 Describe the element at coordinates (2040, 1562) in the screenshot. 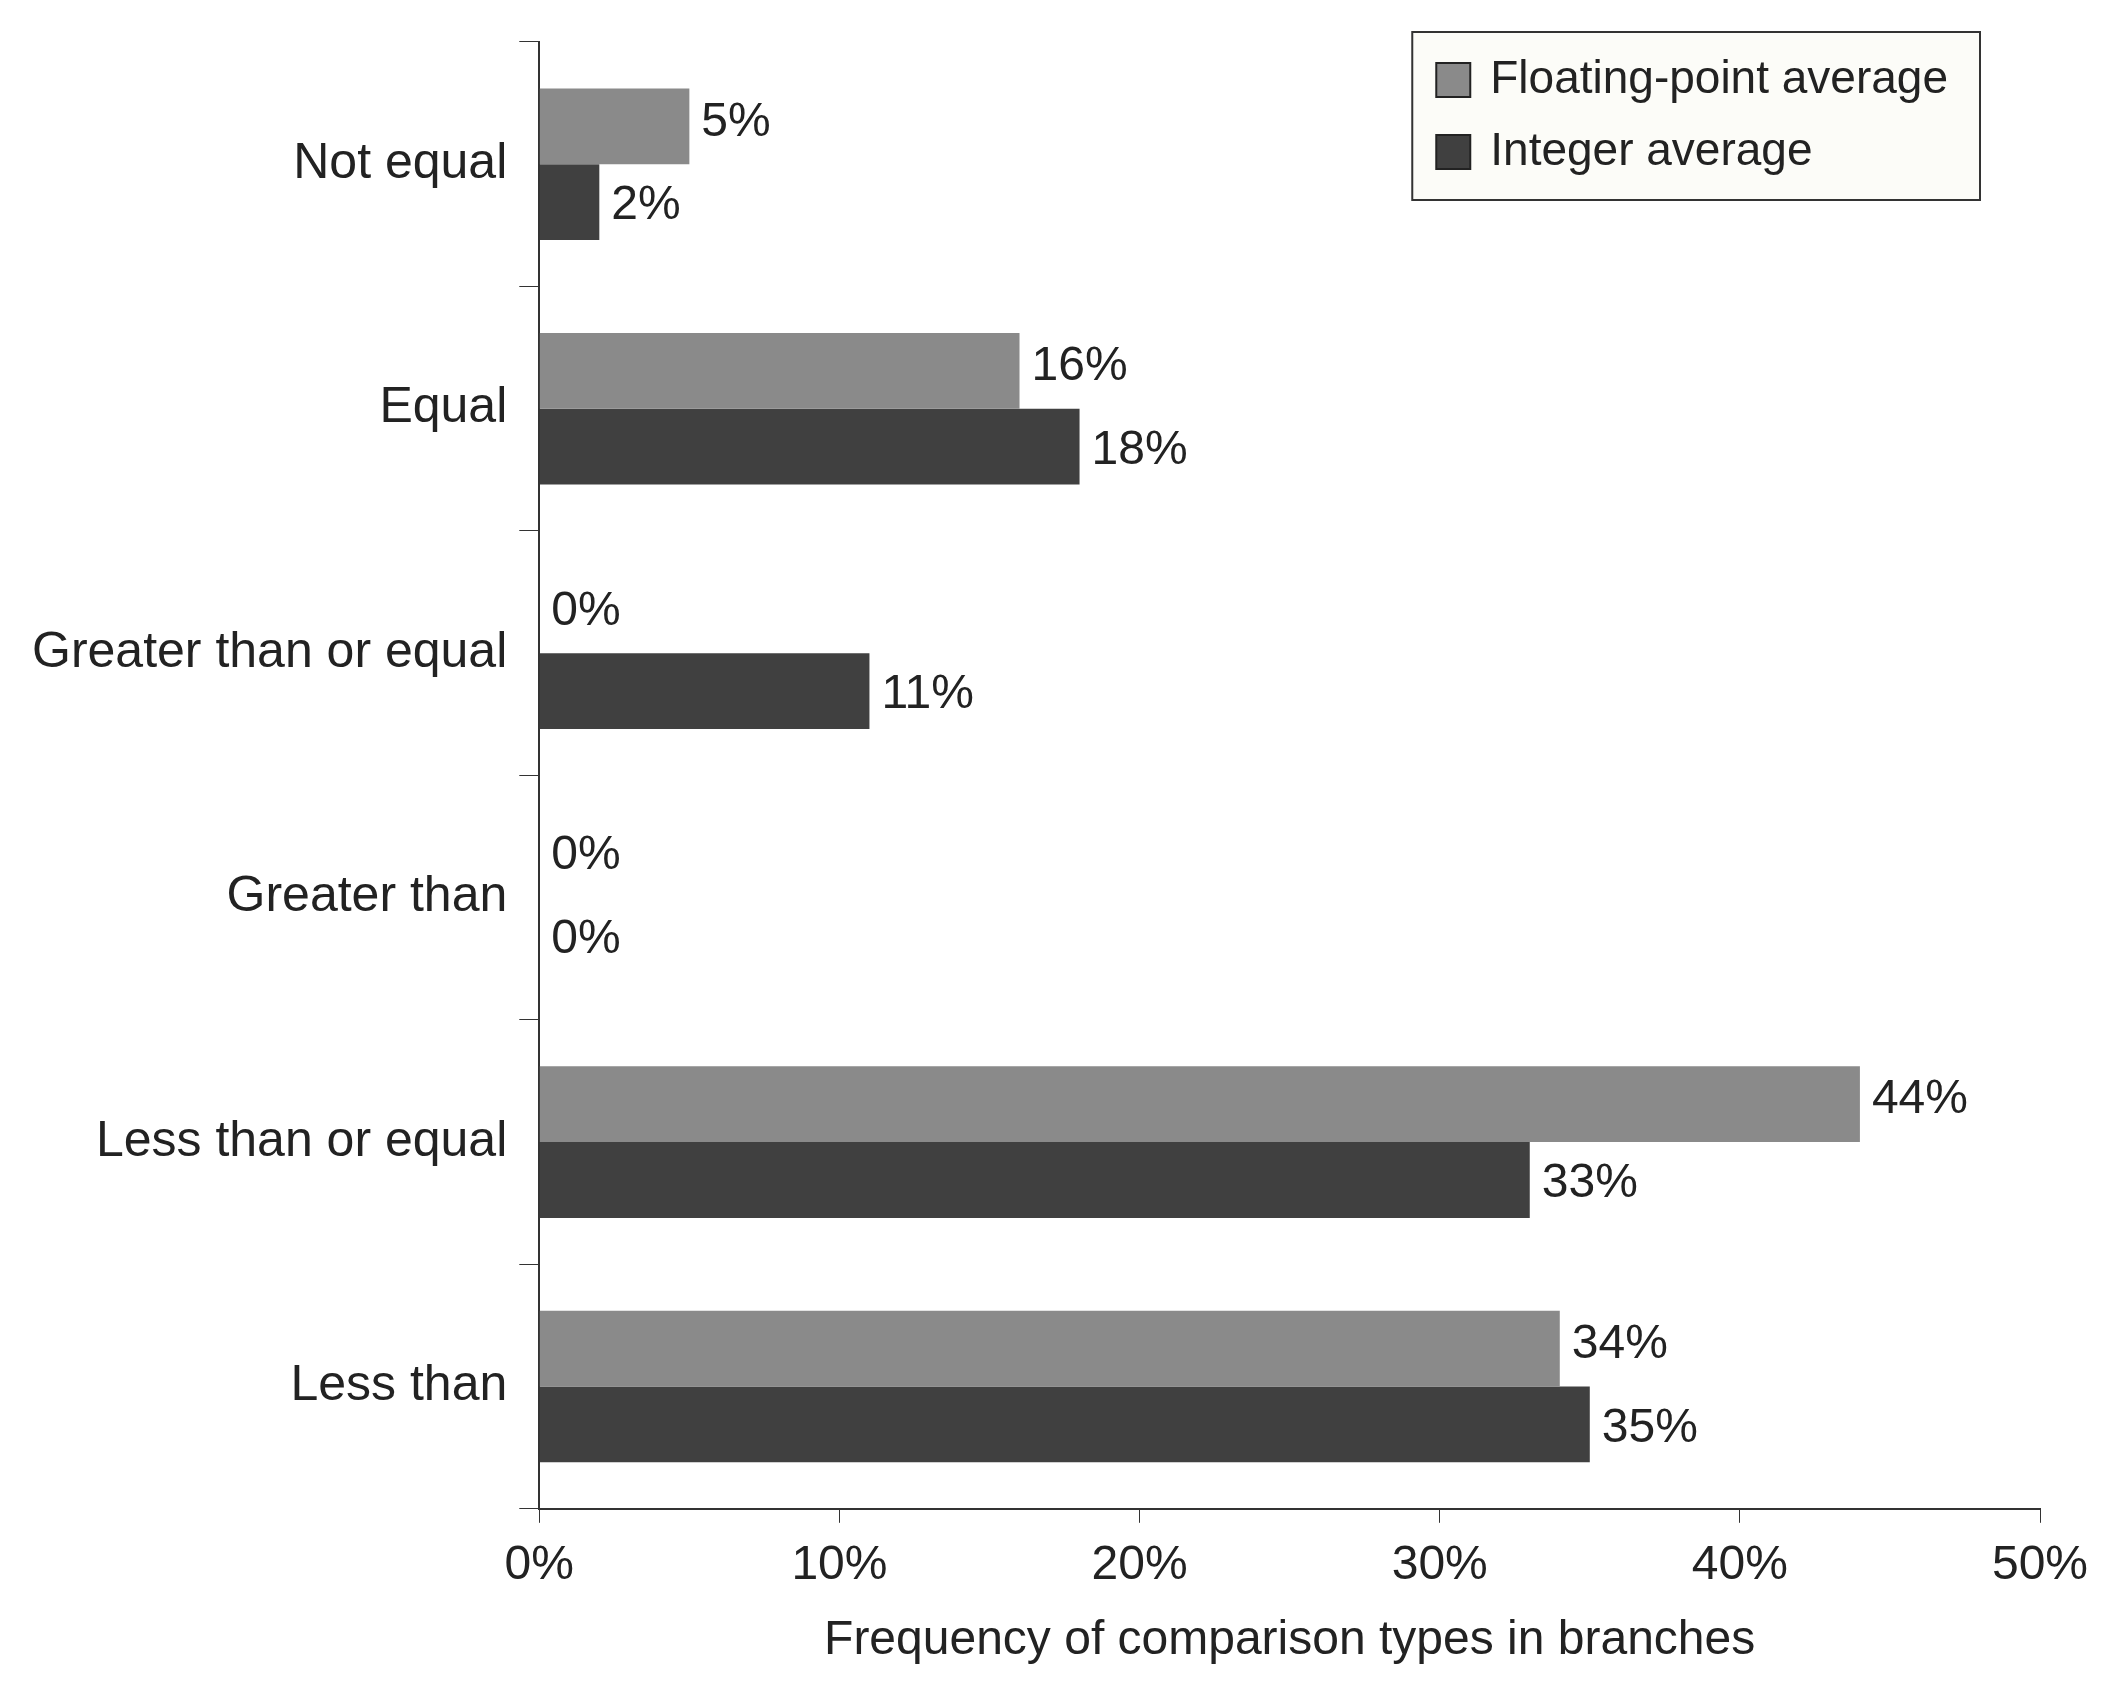

I see `x-tick-label: 50%` at that location.